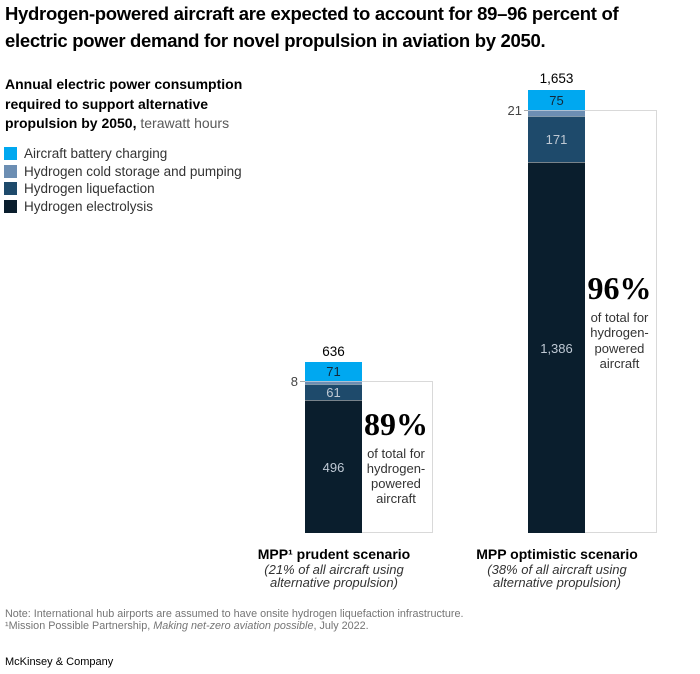  I want to click on pct-value-prudent: 89%, so click(396, 423).